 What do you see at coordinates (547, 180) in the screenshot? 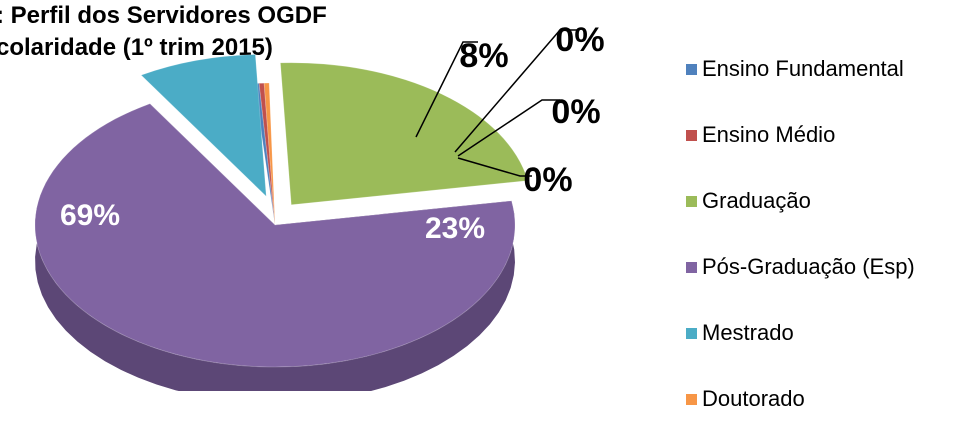
I see `pie-label-ensino-medio: 0%` at bounding box center [547, 180].